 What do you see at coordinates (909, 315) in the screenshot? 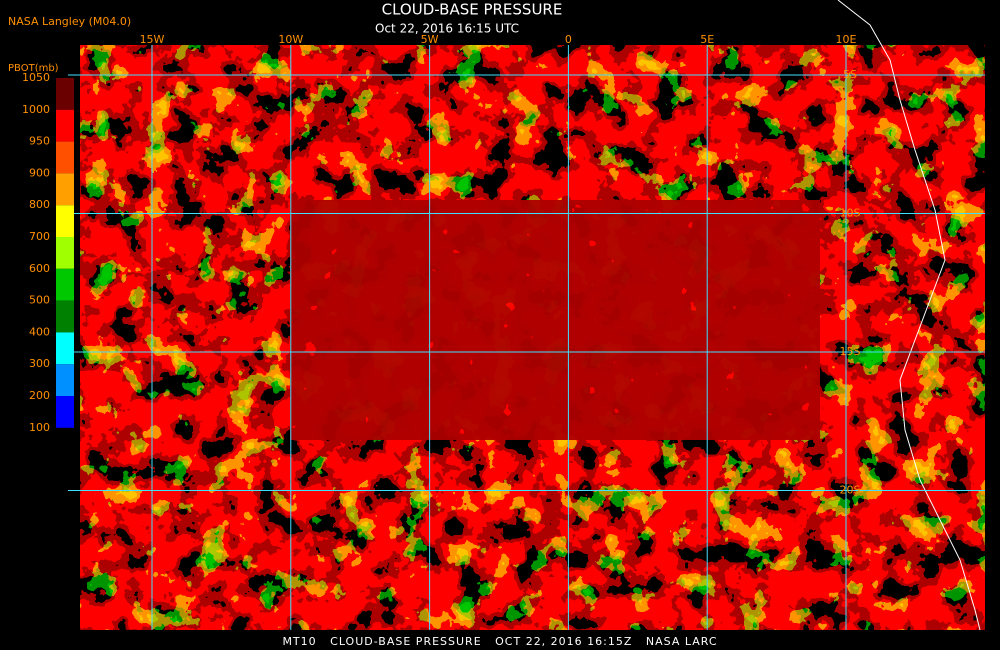
I see `coastline` at bounding box center [909, 315].